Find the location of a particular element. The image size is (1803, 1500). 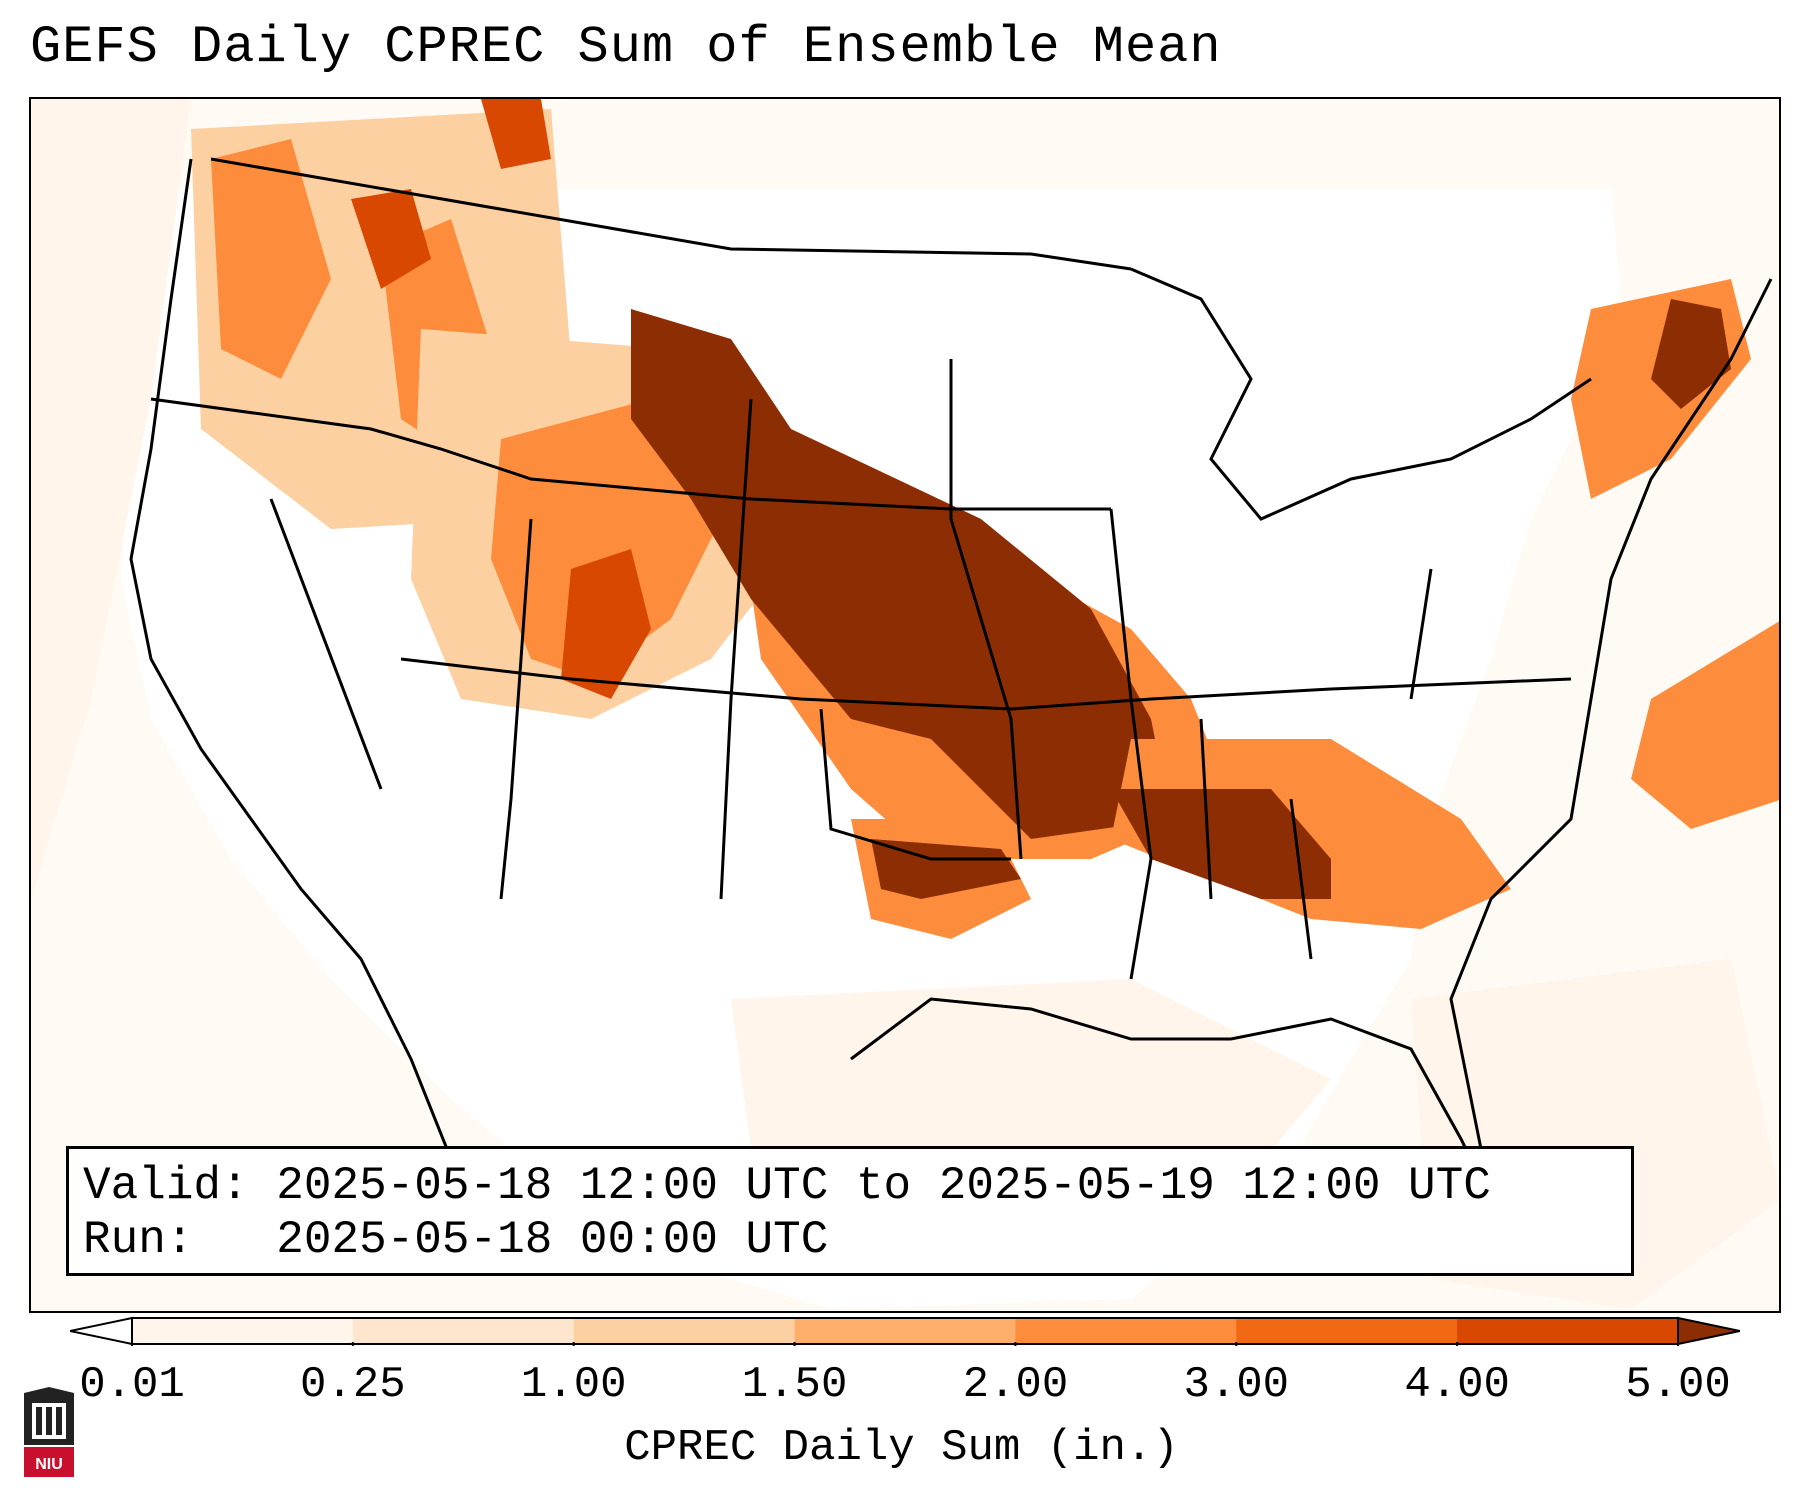

southeast-orange is located at coordinates (1311, 834).